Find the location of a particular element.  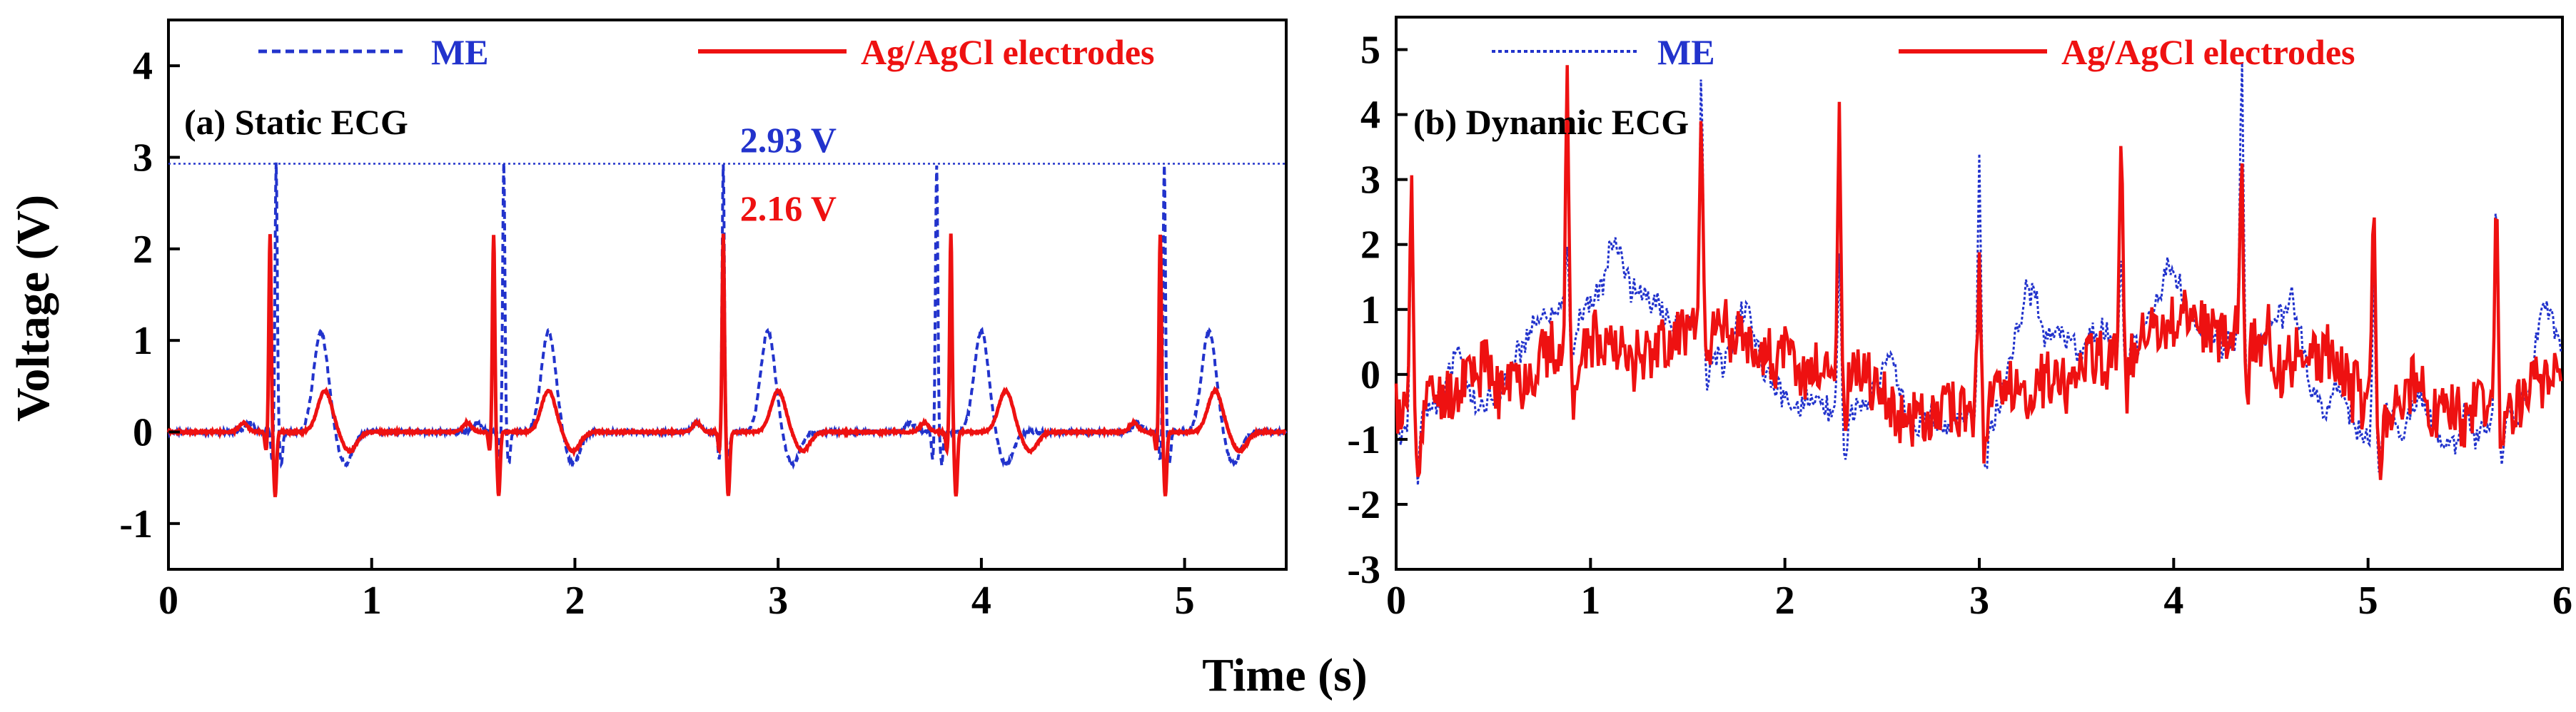

legend-me-label-b: ME is located at coordinates (1686, 52).